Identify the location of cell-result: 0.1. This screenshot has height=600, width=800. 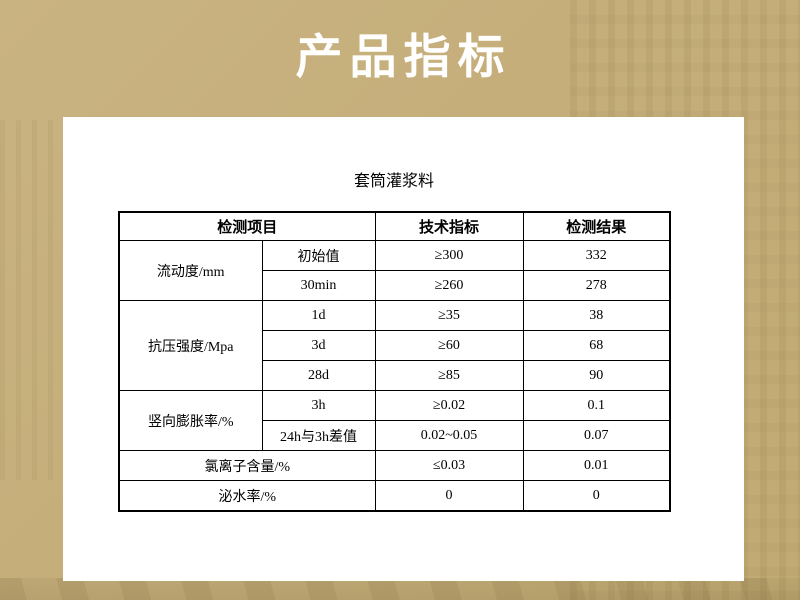
(596, 405).